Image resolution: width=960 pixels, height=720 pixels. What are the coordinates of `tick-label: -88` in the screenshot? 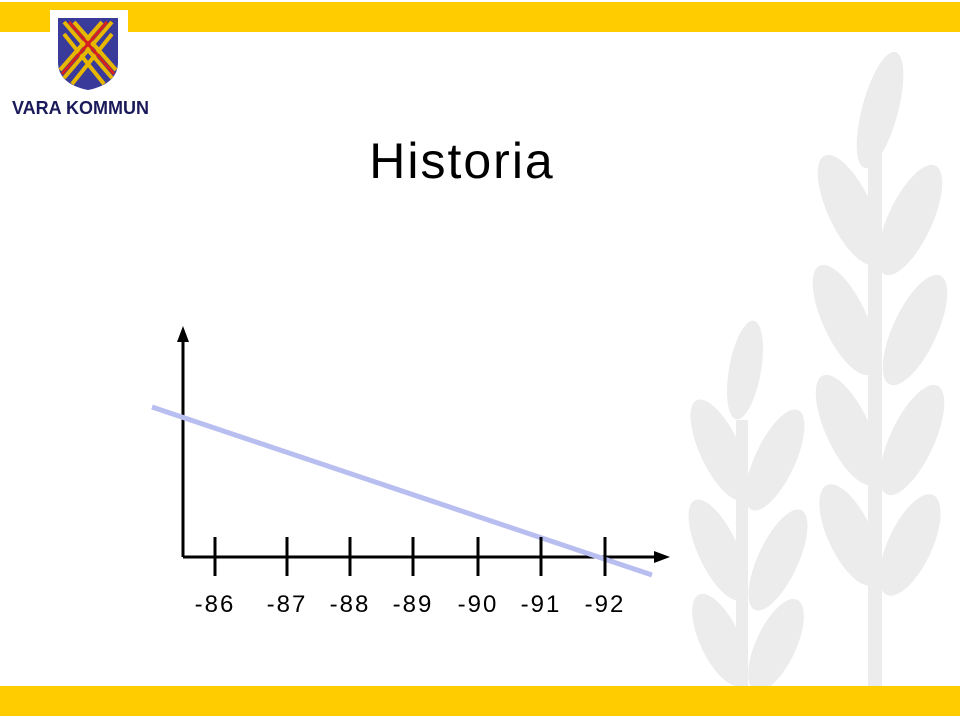 It's located at (350, 604).